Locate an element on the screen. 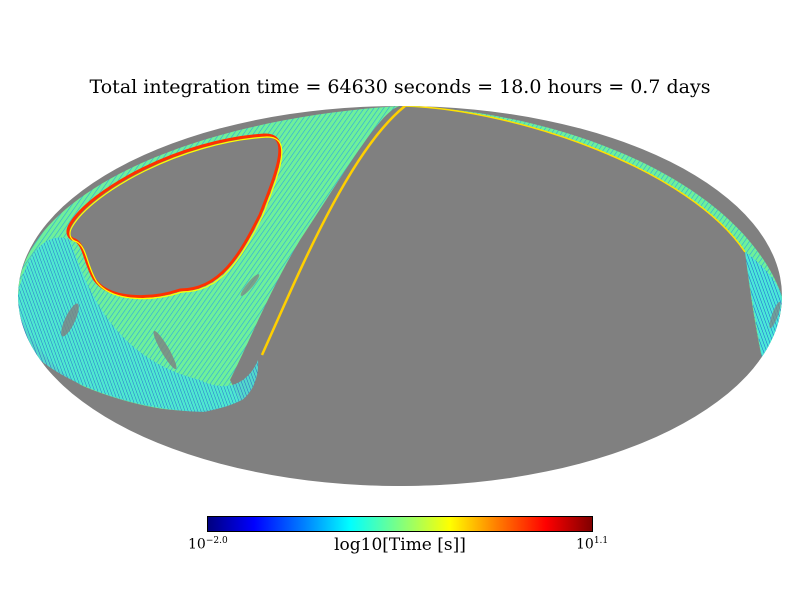  colorbar-max-label: 101.1 is located at coordinates (592, 544).